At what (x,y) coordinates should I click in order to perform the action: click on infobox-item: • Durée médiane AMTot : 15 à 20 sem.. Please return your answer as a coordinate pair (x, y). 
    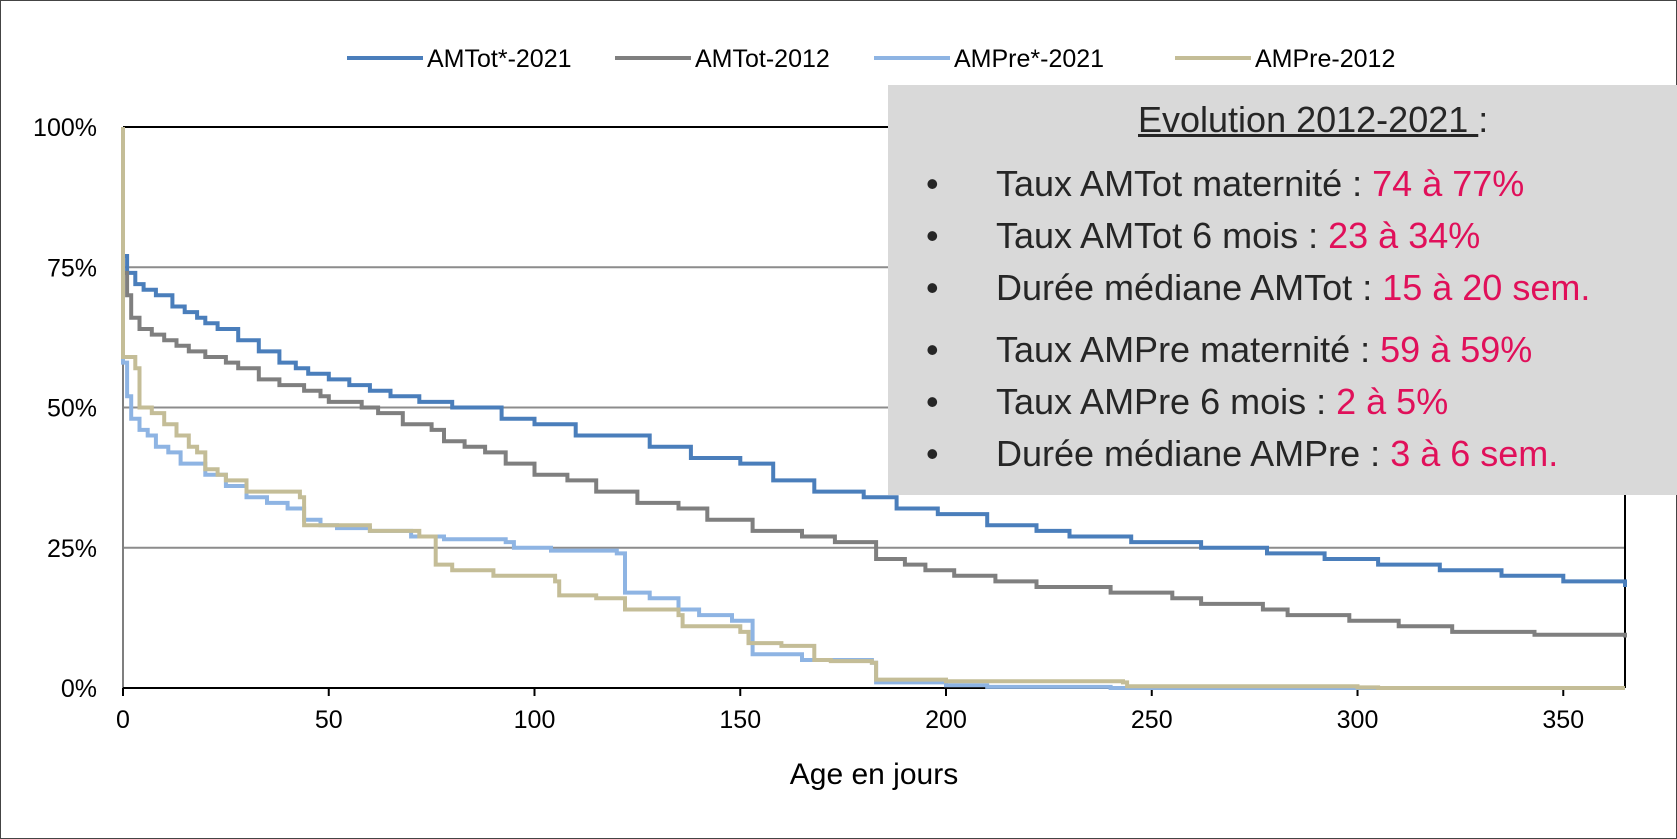
    Looking at the image, I should click on (1258, 288).